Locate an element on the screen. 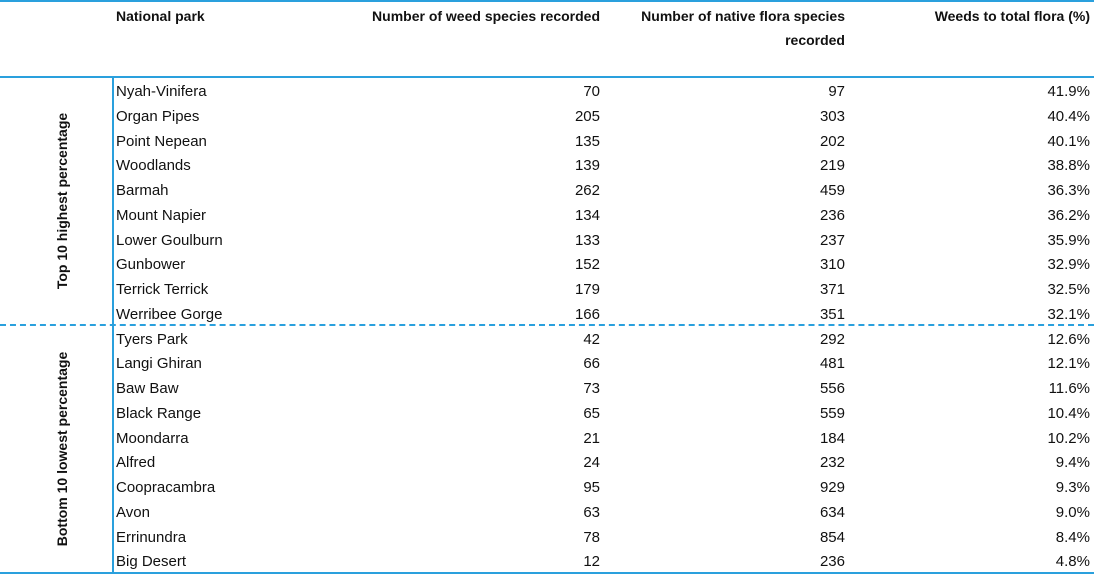 The image size is (1094, 584). table-row: Black Range 65 559 10.4% is located at coordinates (547, 414).